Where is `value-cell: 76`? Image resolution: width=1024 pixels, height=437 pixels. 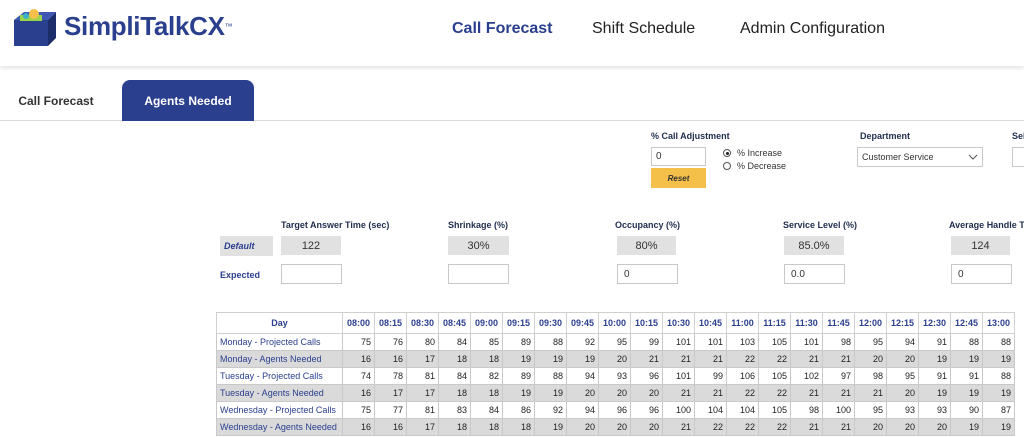
value-cell: 76 is located at coordinates (390, 342).